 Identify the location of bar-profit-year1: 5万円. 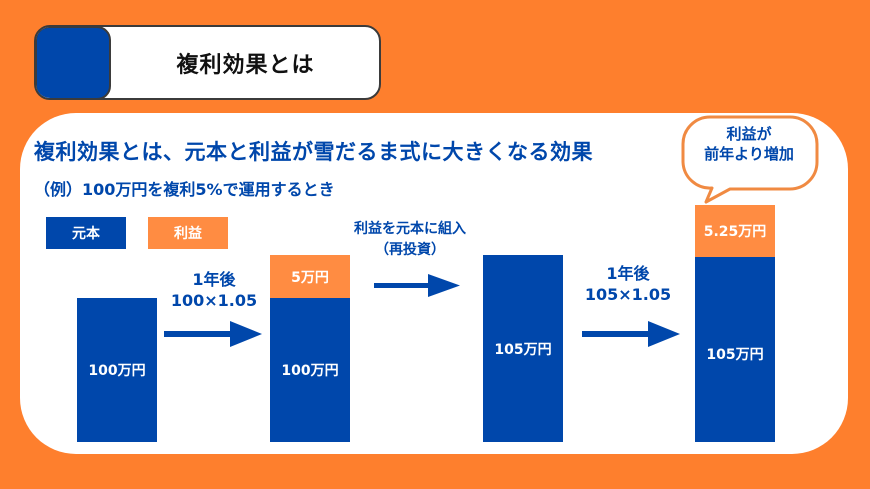
(310, 276).